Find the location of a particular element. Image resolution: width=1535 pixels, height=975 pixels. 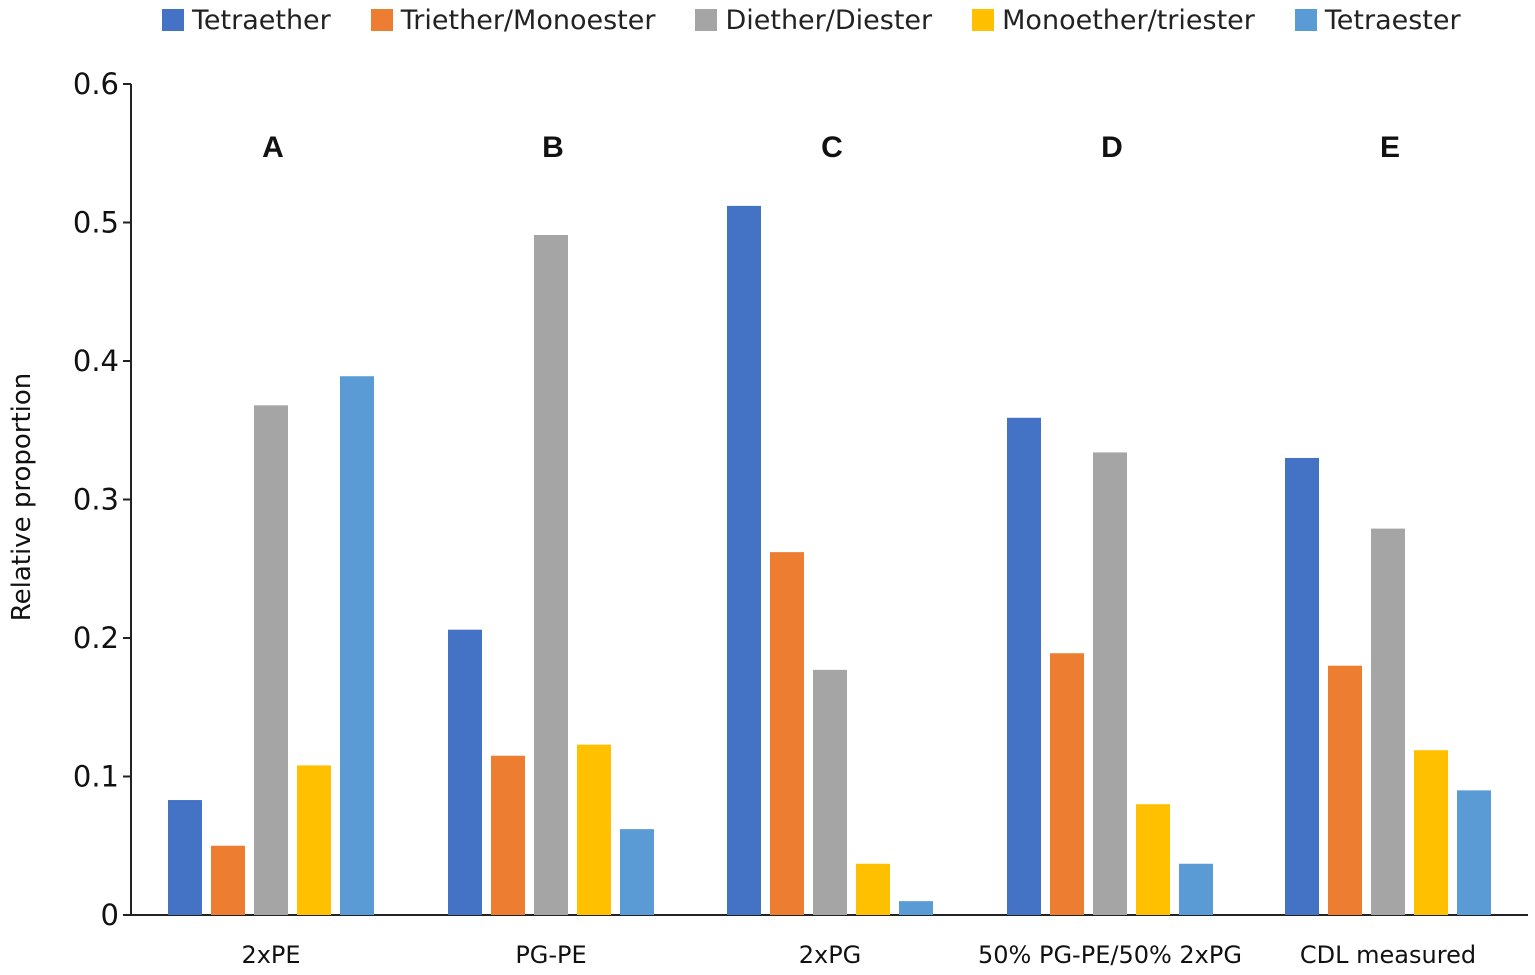

legend-item: Monoether/triester is located at coordinates (1113, 20).